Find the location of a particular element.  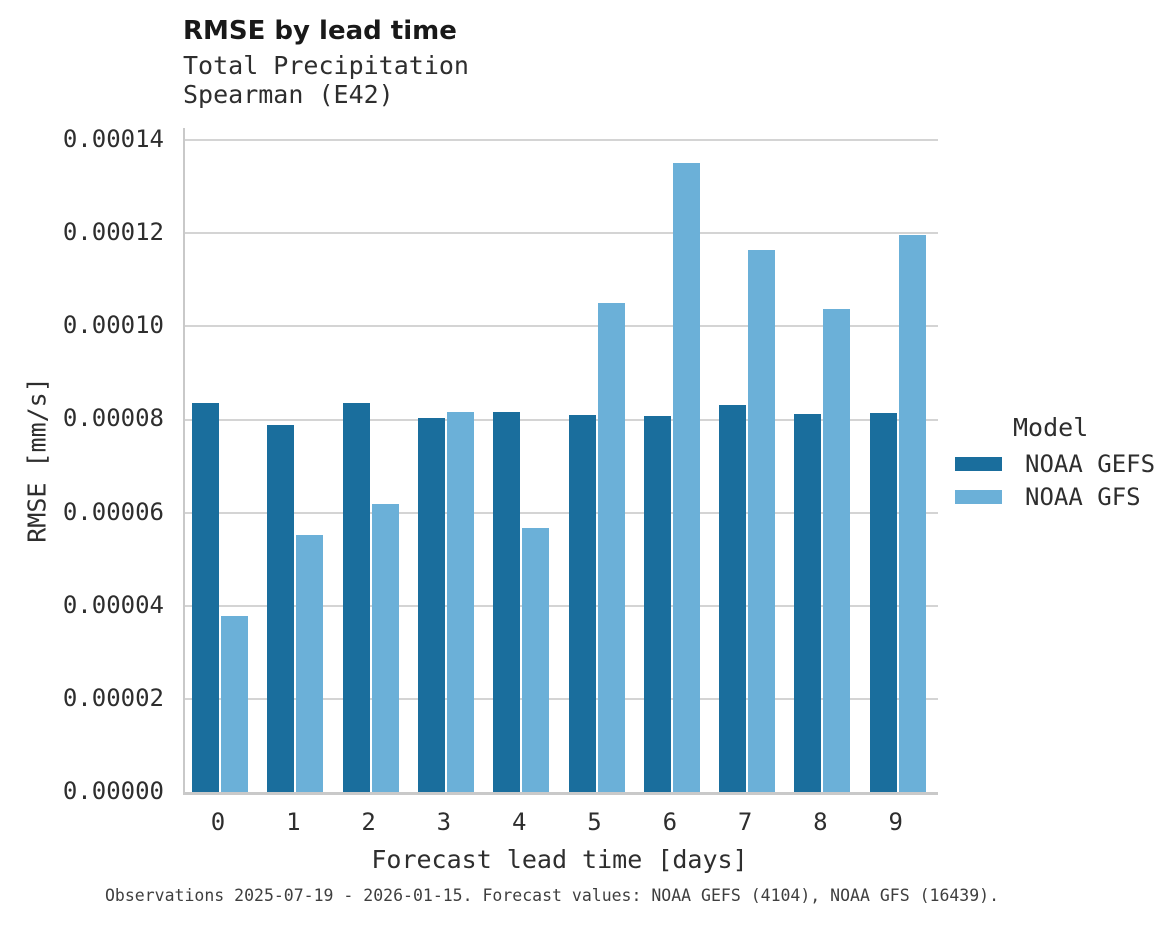

chart-subtitle-line1: Total Precipitation is located at coordinates (326, 65).